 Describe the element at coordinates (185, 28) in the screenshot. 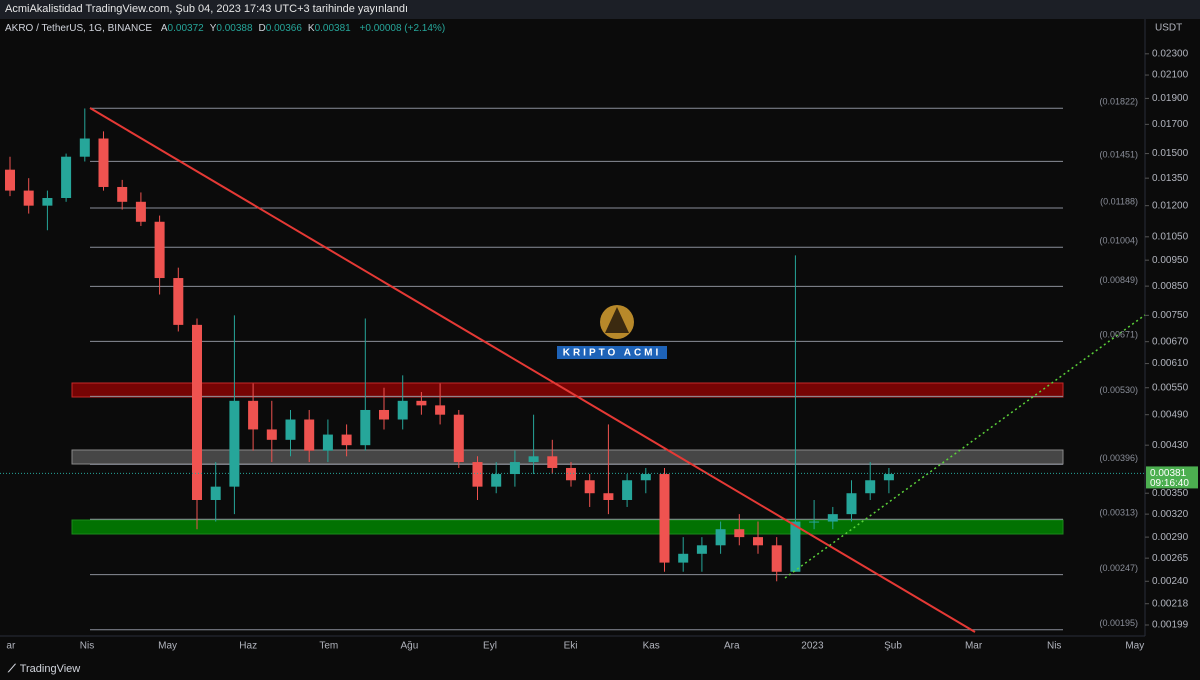

I see `ohlc-value: 0.00372` at that location.